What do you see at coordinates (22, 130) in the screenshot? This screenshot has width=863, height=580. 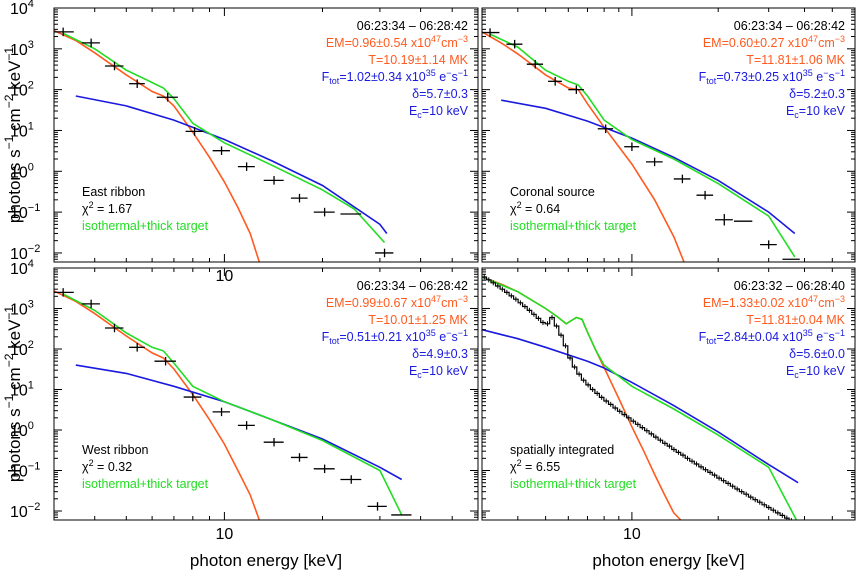 I see `y-tick-label: 10¹` at bounding box center [22, 130].